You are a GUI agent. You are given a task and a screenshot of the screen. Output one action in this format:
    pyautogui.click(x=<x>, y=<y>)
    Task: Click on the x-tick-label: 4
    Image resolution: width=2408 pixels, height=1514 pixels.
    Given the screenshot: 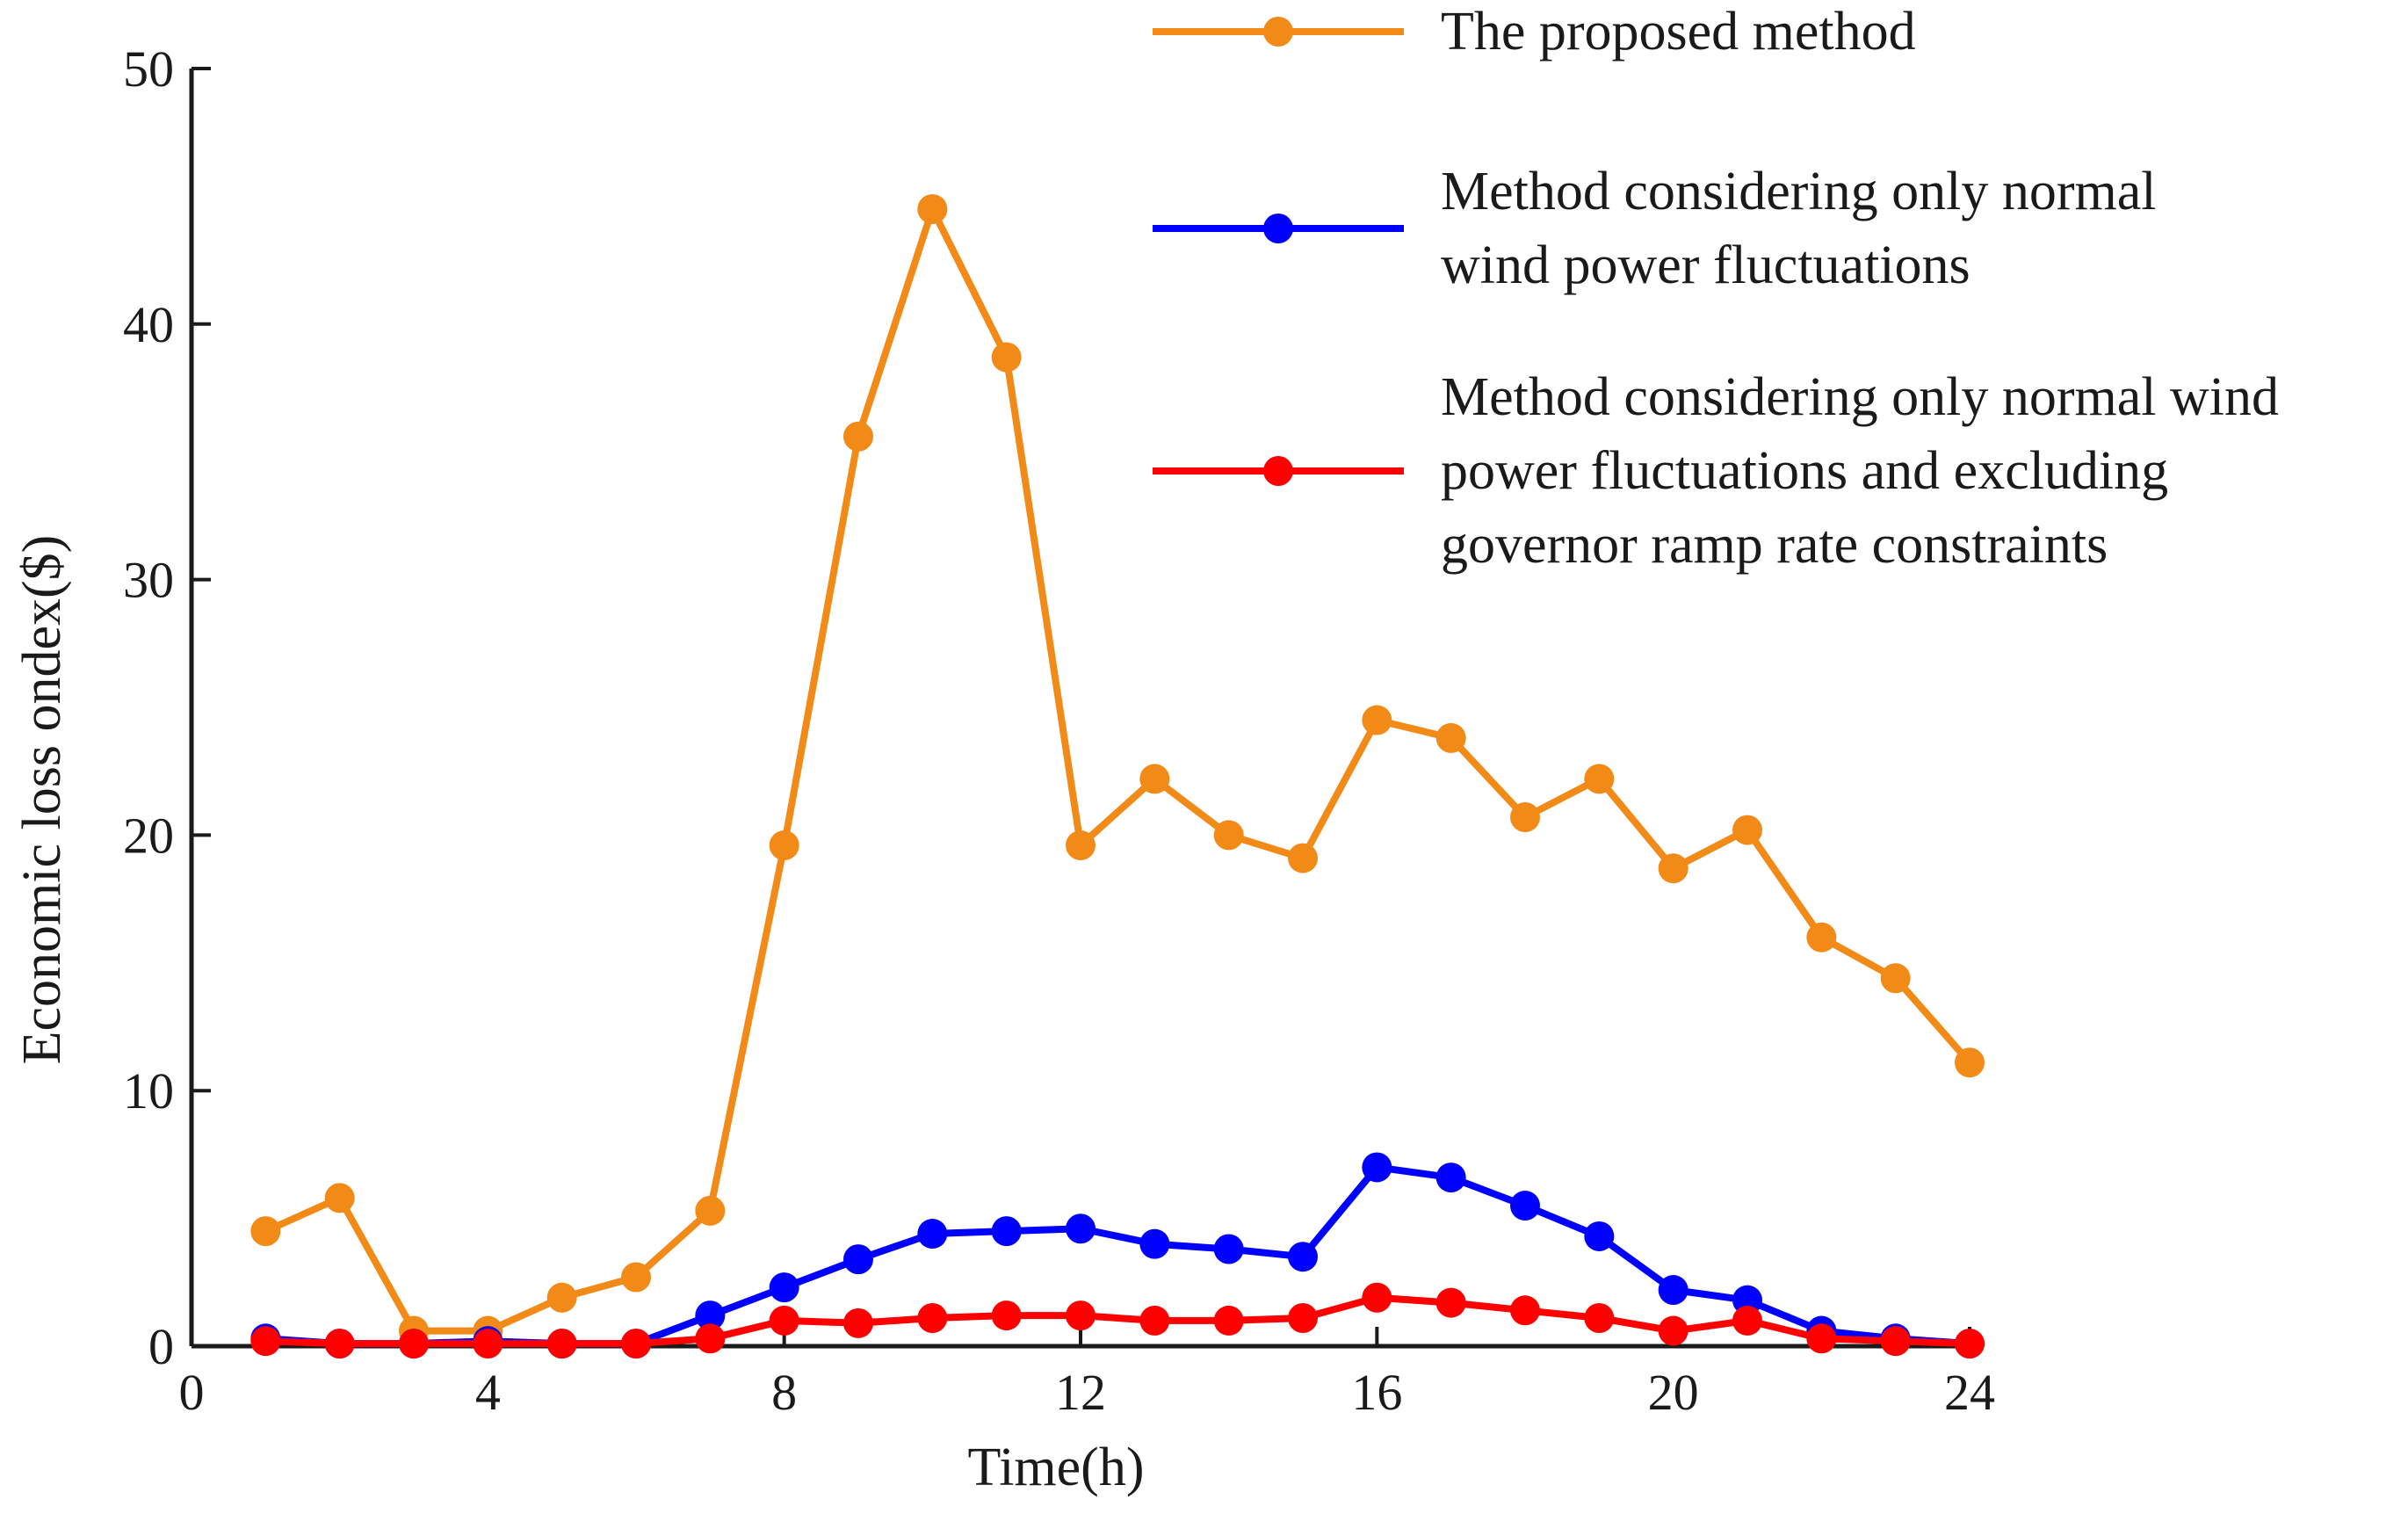 What is the action you would take?
    pyautogui.click(x=488, y=1392)
    